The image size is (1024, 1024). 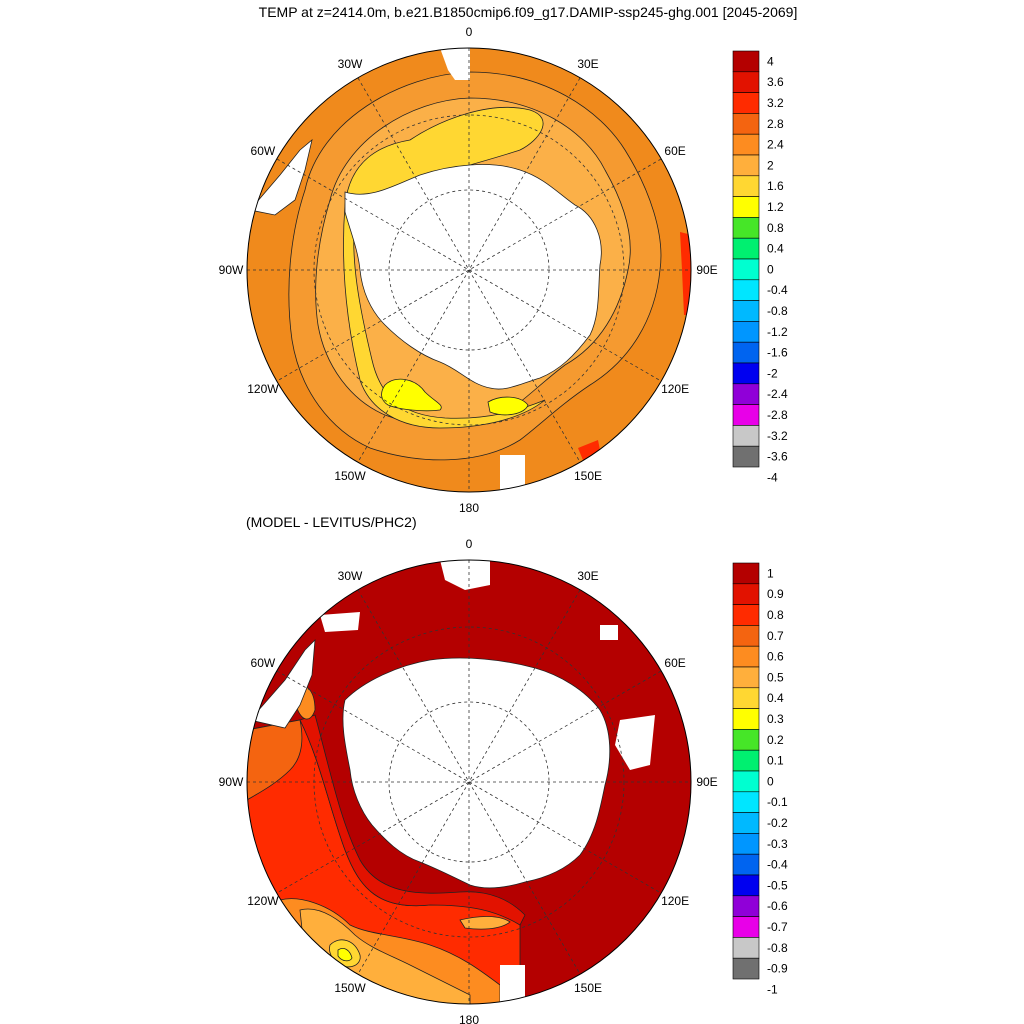 What do you see at coordinates (775, 103) in the screenshot?
I see `top-colorbar-label-2: 3.2` at bounding box center [775, 103].